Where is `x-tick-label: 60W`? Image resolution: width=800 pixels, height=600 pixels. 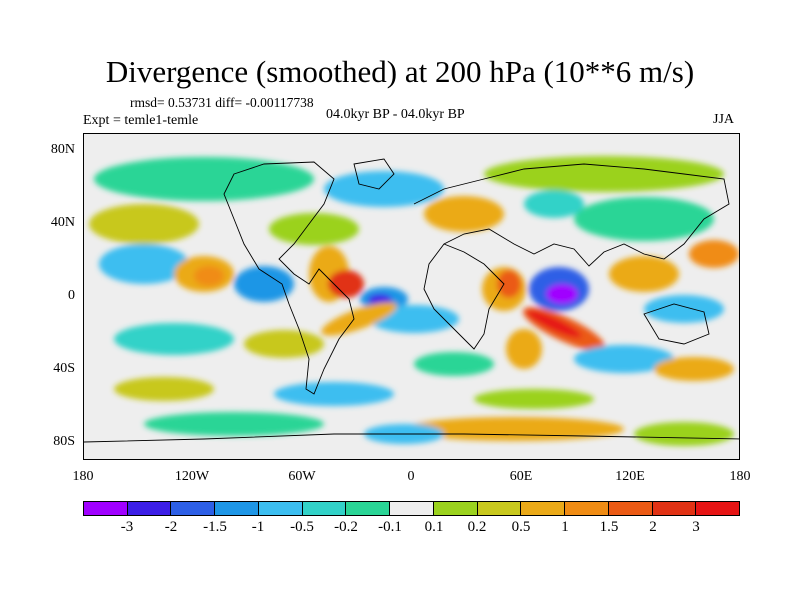
x-tick-label: 60W is located at coordinates (302, 476).